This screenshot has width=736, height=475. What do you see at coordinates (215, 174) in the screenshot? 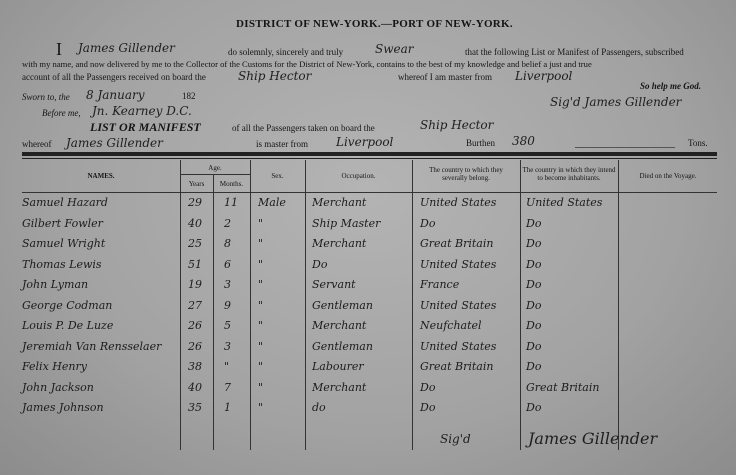
I see `age-rule` at bounding box center [215, 174].